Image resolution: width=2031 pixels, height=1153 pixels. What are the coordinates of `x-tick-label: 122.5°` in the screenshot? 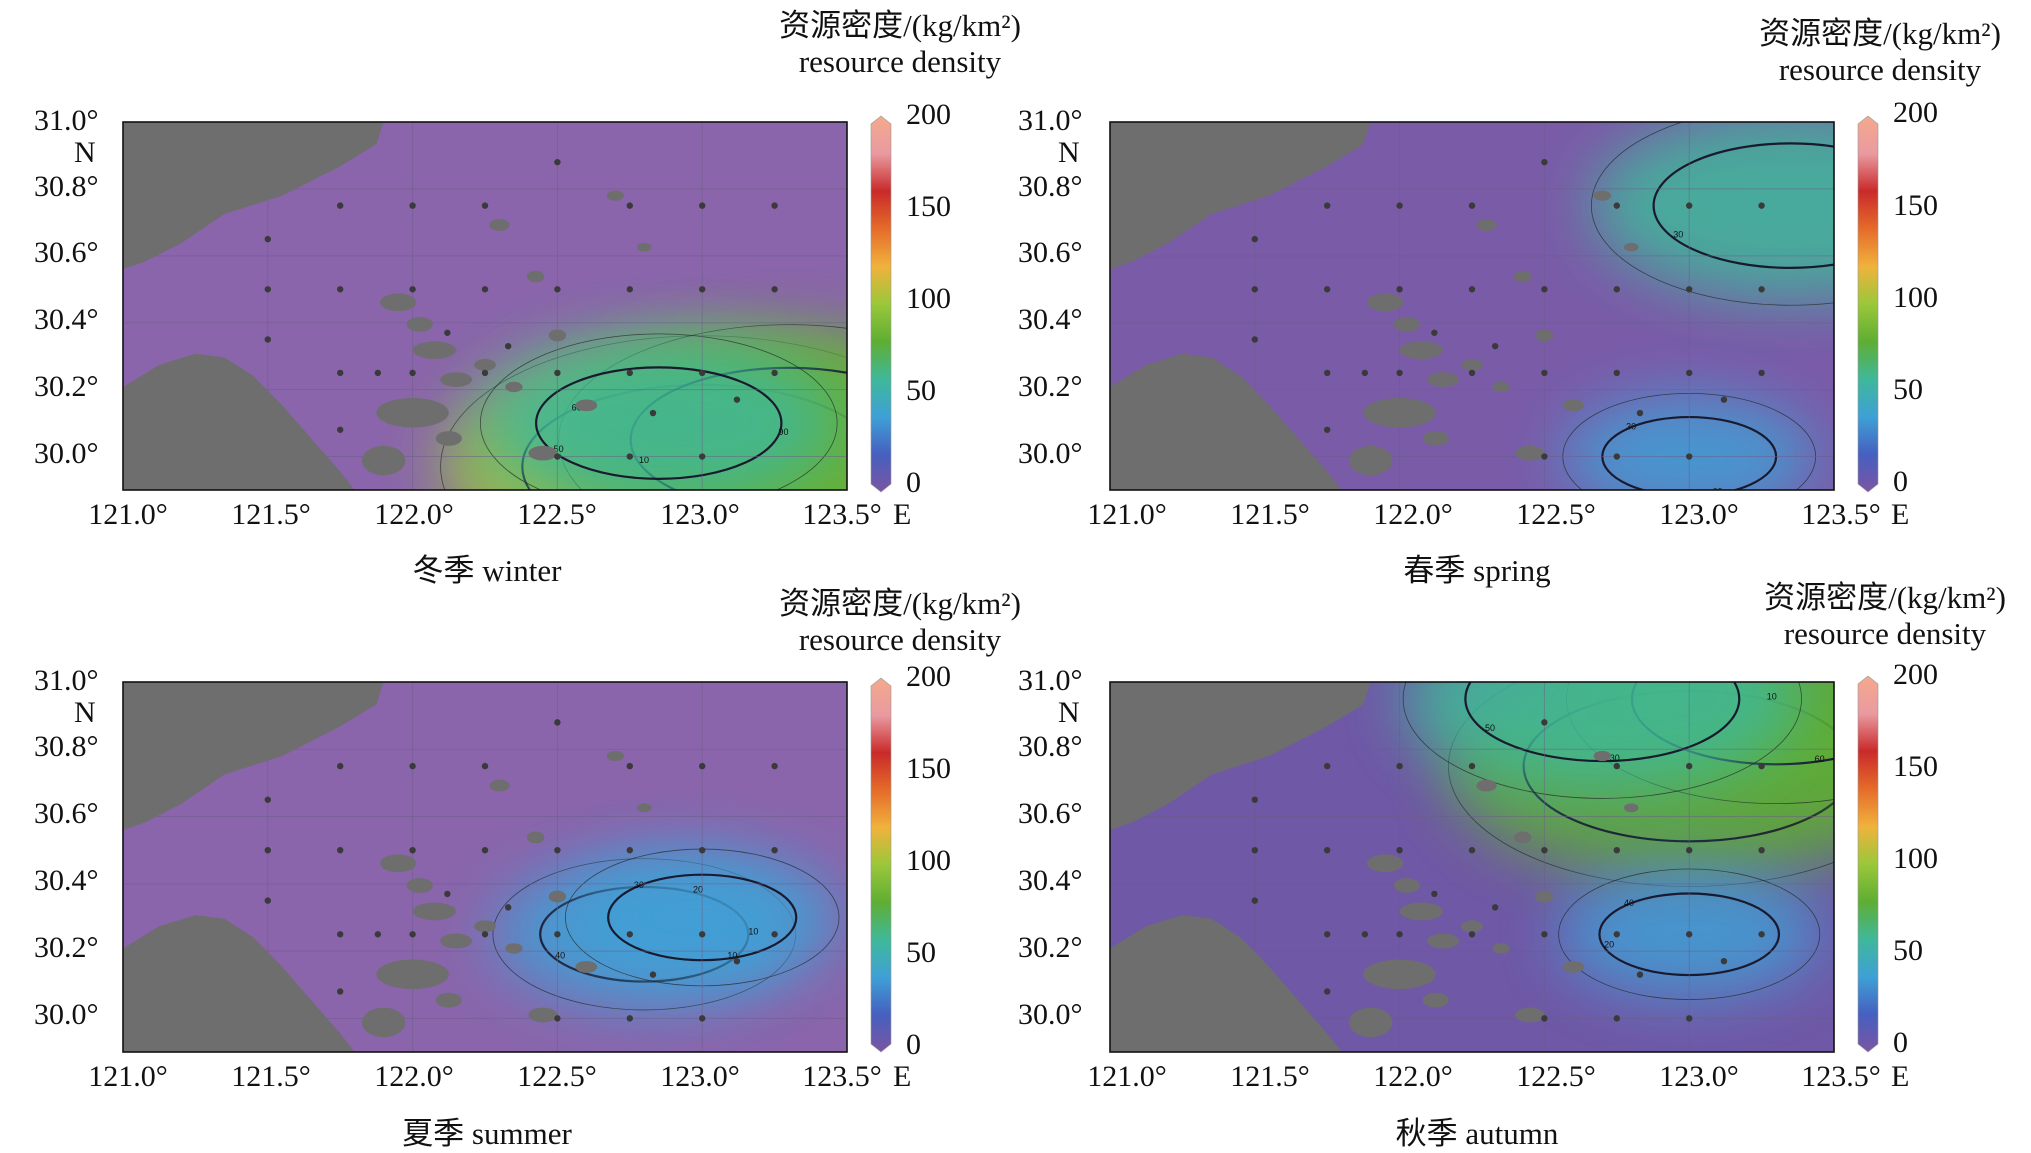 It's located at (1556, 1076).